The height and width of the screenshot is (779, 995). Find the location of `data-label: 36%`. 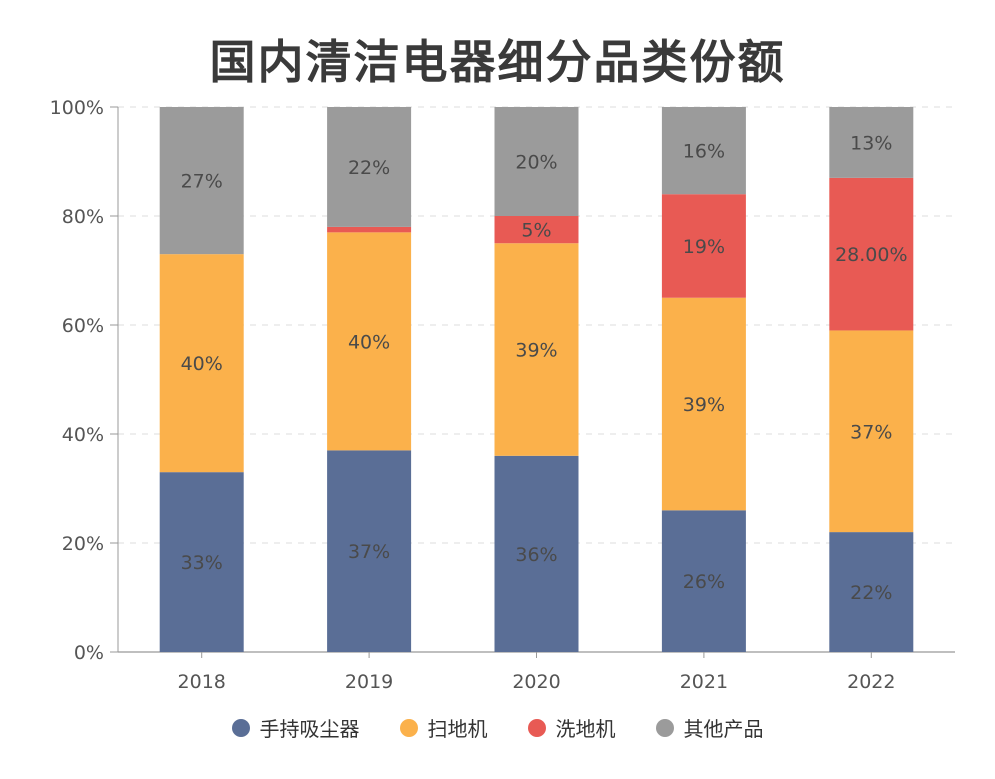

data-label: 36% is located at coordinates (536, 555).